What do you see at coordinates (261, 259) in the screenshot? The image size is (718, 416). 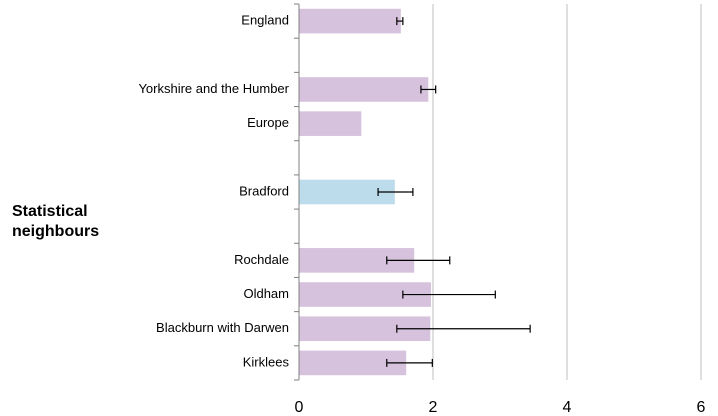 I see `y-tick-label: Rochdale` at bounding box center [261, 259].